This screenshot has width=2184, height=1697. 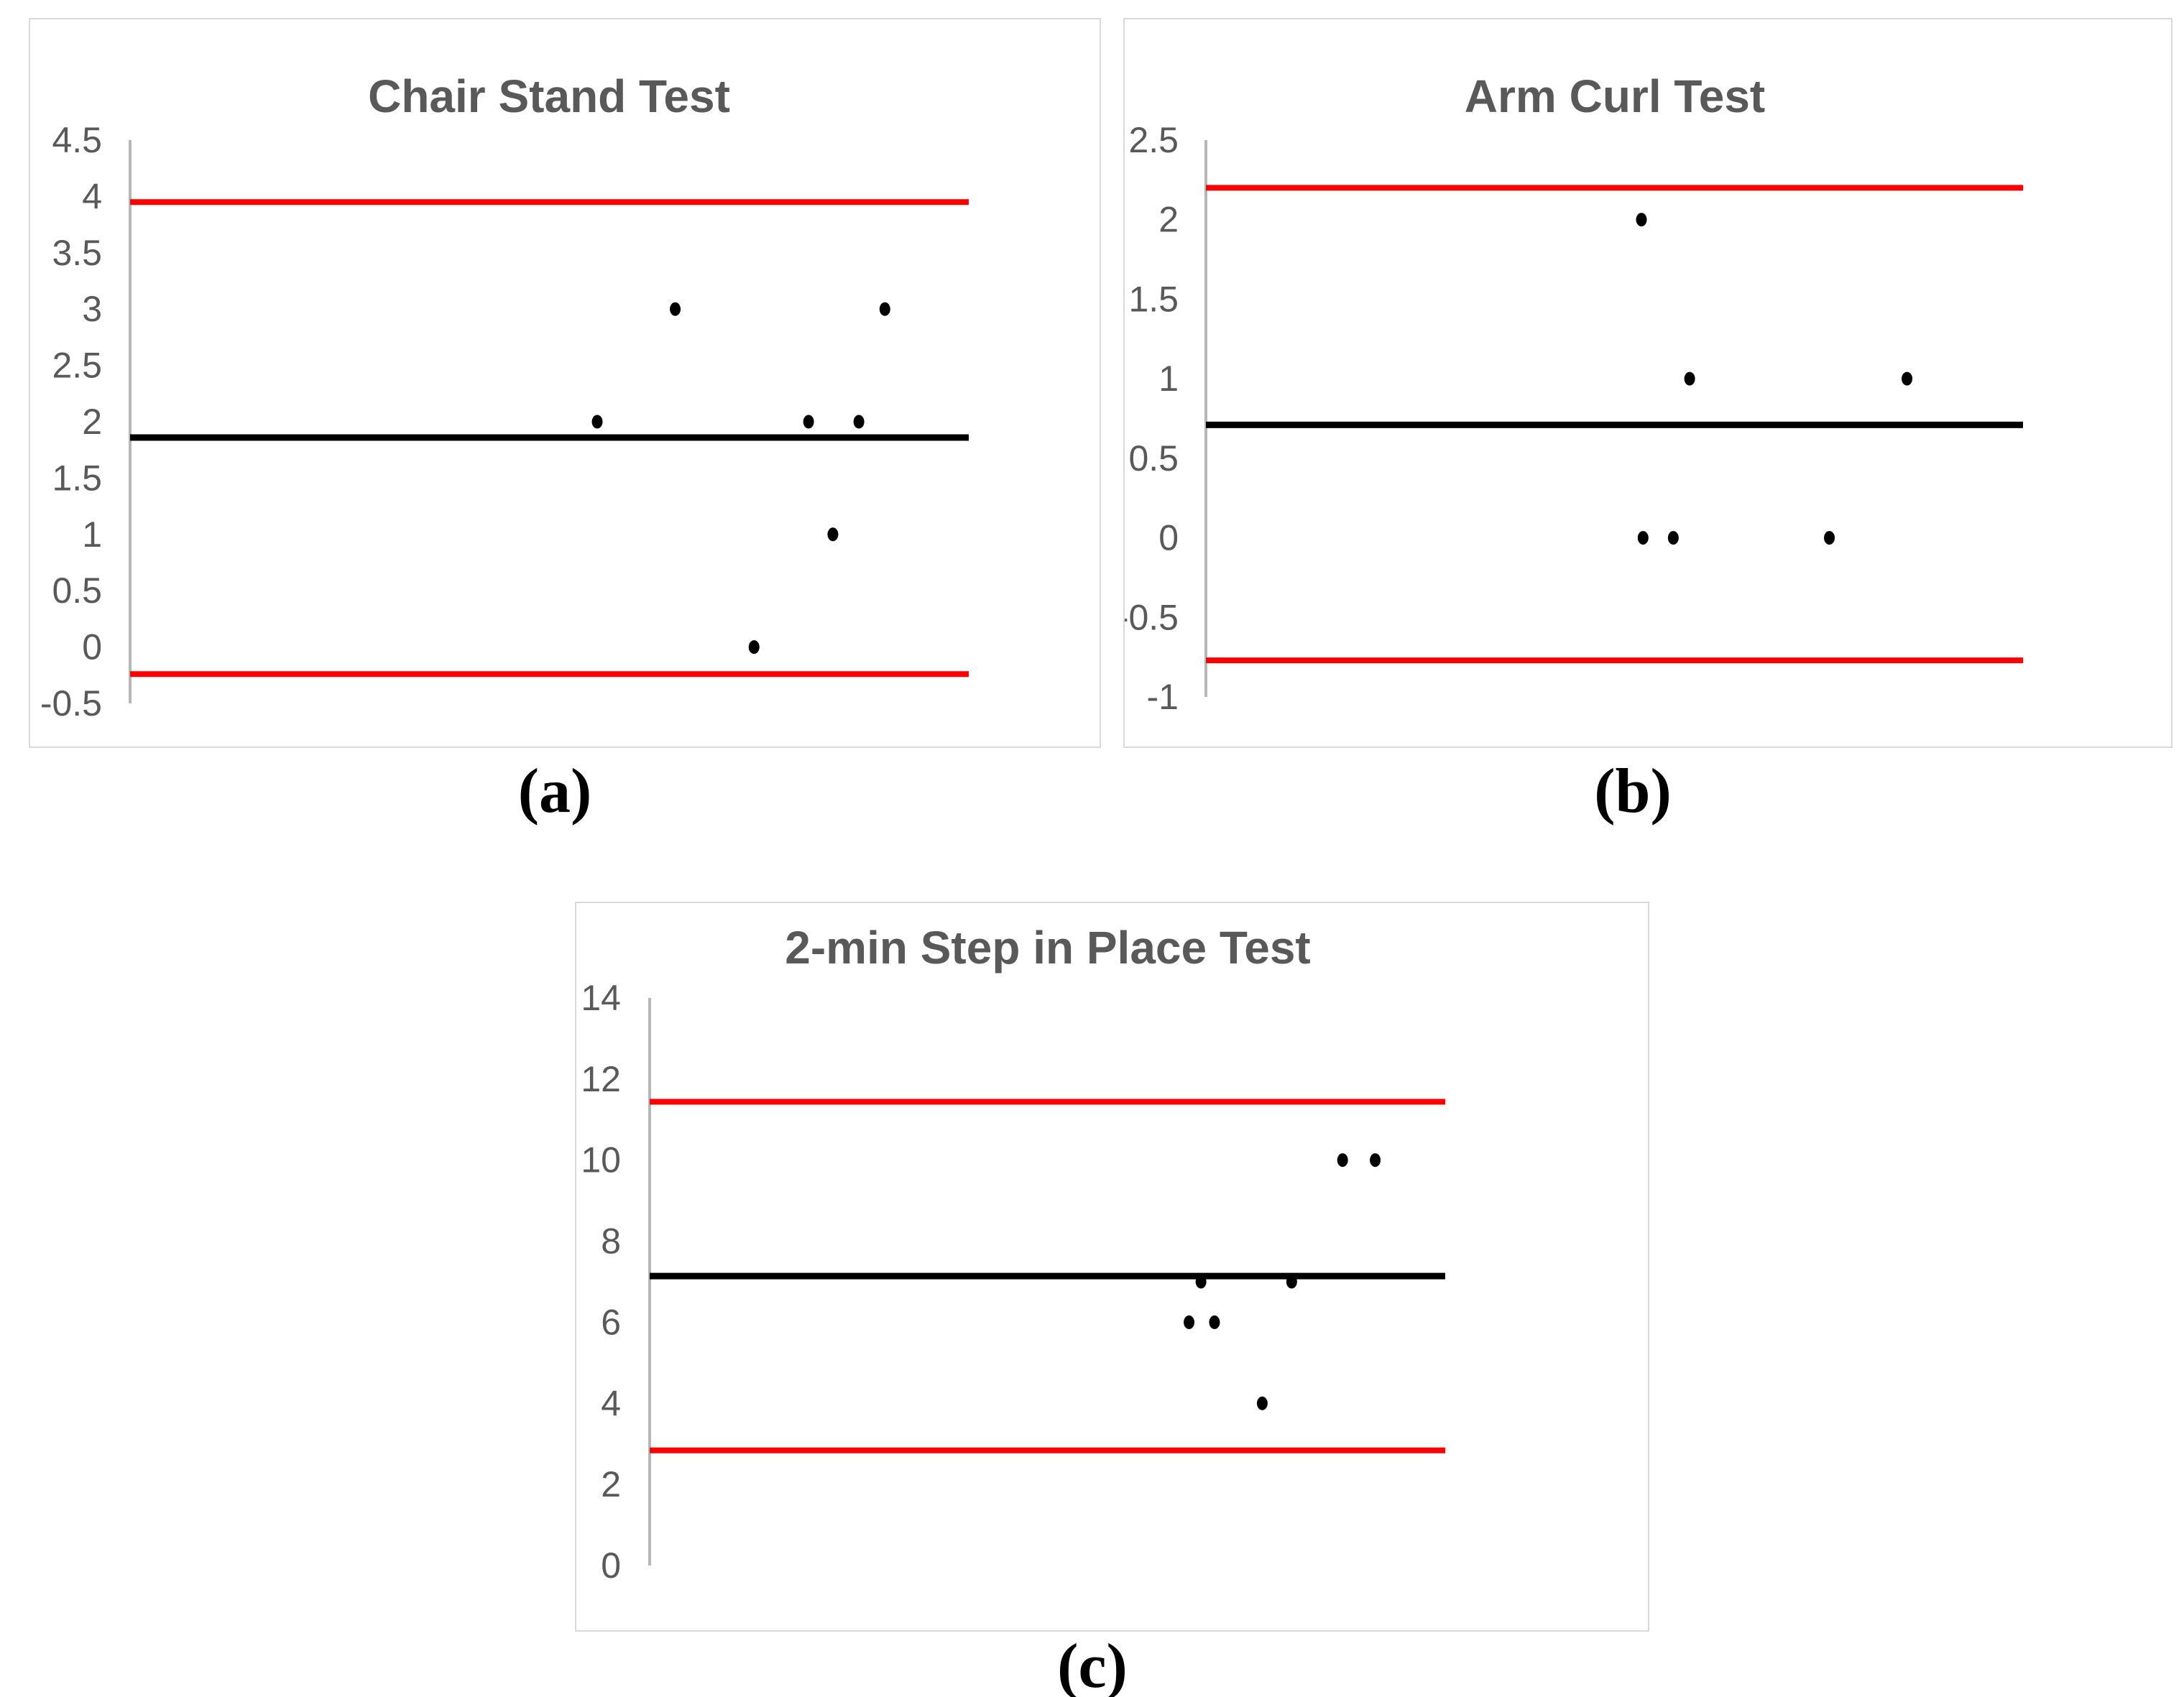 What do you see at coordinates (611, 1322) in the screenshot?
I see `y-tick-label: 6` at bounding box center [611, 1322].